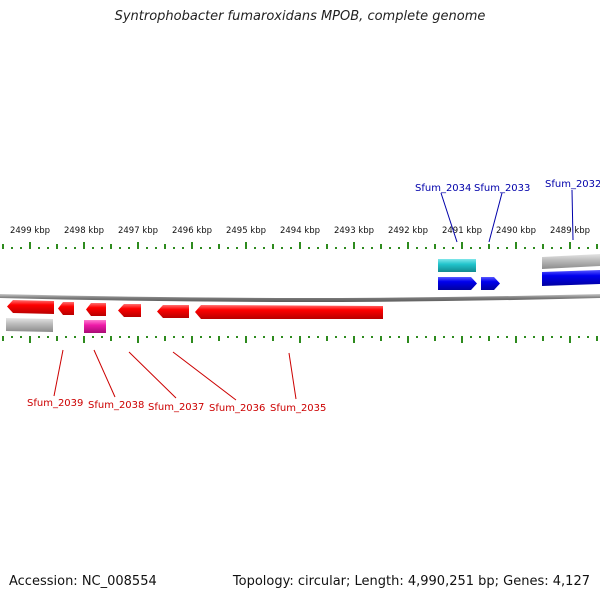 Image resolution: width=600 pixels, height=600 pixels. Describe the element at coordinates (354, 231) in the screenshot. I see `kbp-label: 2493 kbp` at that location.